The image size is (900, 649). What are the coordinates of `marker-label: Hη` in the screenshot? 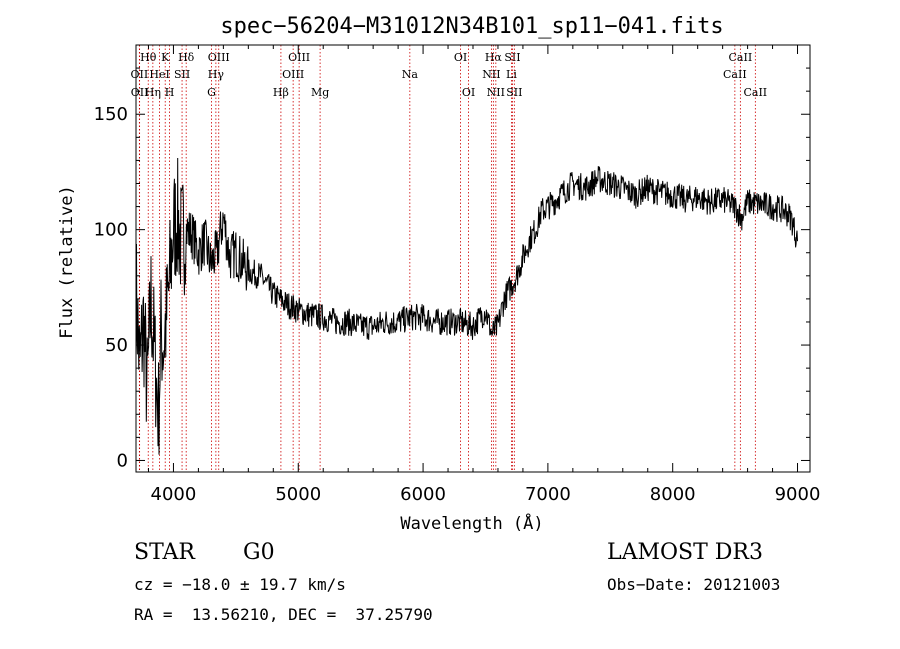 It's located at (153, 92).